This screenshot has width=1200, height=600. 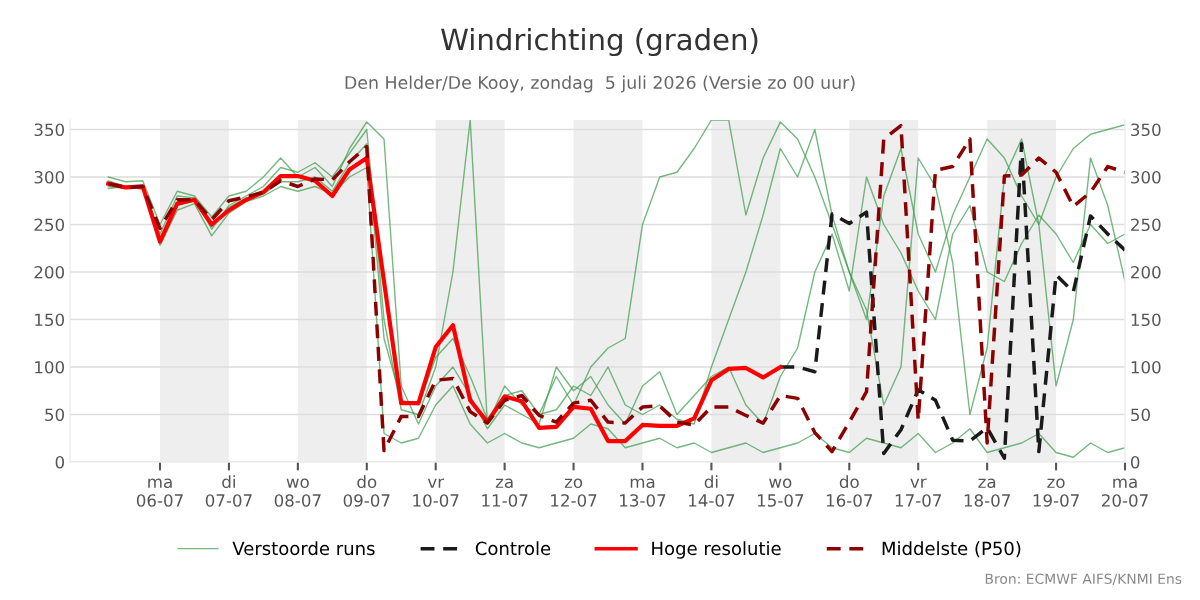 What do you see at coordinates (49, 177) in the screenshot?
I see `y-tick-label: 300` at bounding box center [49, 177].